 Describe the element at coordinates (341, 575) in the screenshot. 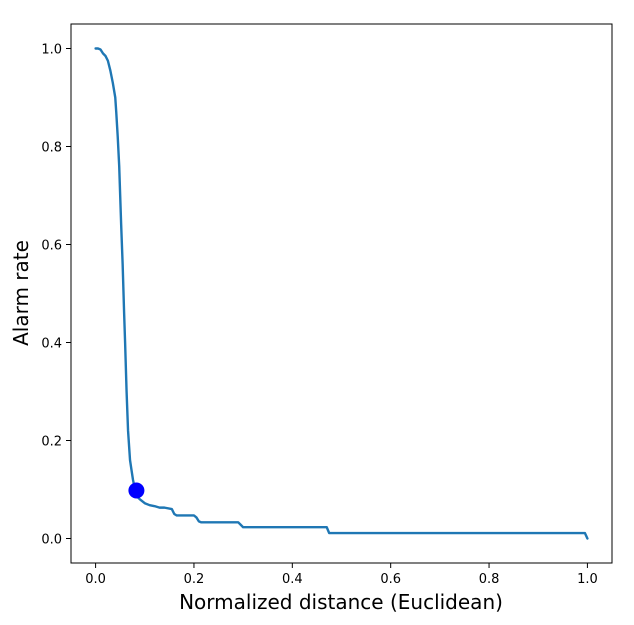

I see `x-axis-ticks: 0.0 0.2 0.4 0.6 0.8 1.0` at that location.